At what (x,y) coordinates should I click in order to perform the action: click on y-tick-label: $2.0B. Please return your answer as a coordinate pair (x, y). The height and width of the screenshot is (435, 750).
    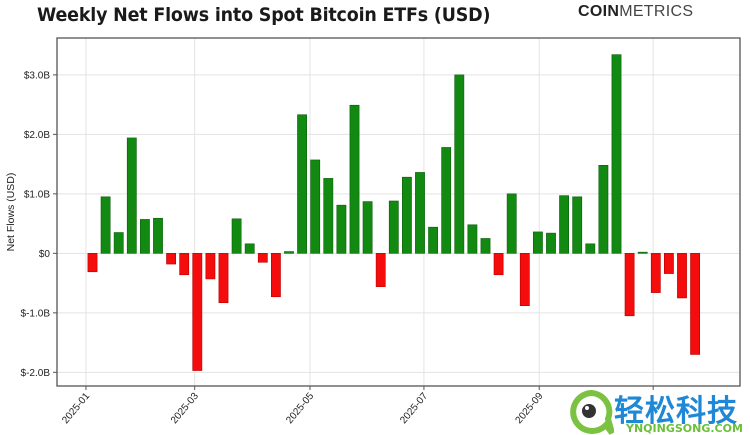
    Looking at the image, I should click on (37, 135).